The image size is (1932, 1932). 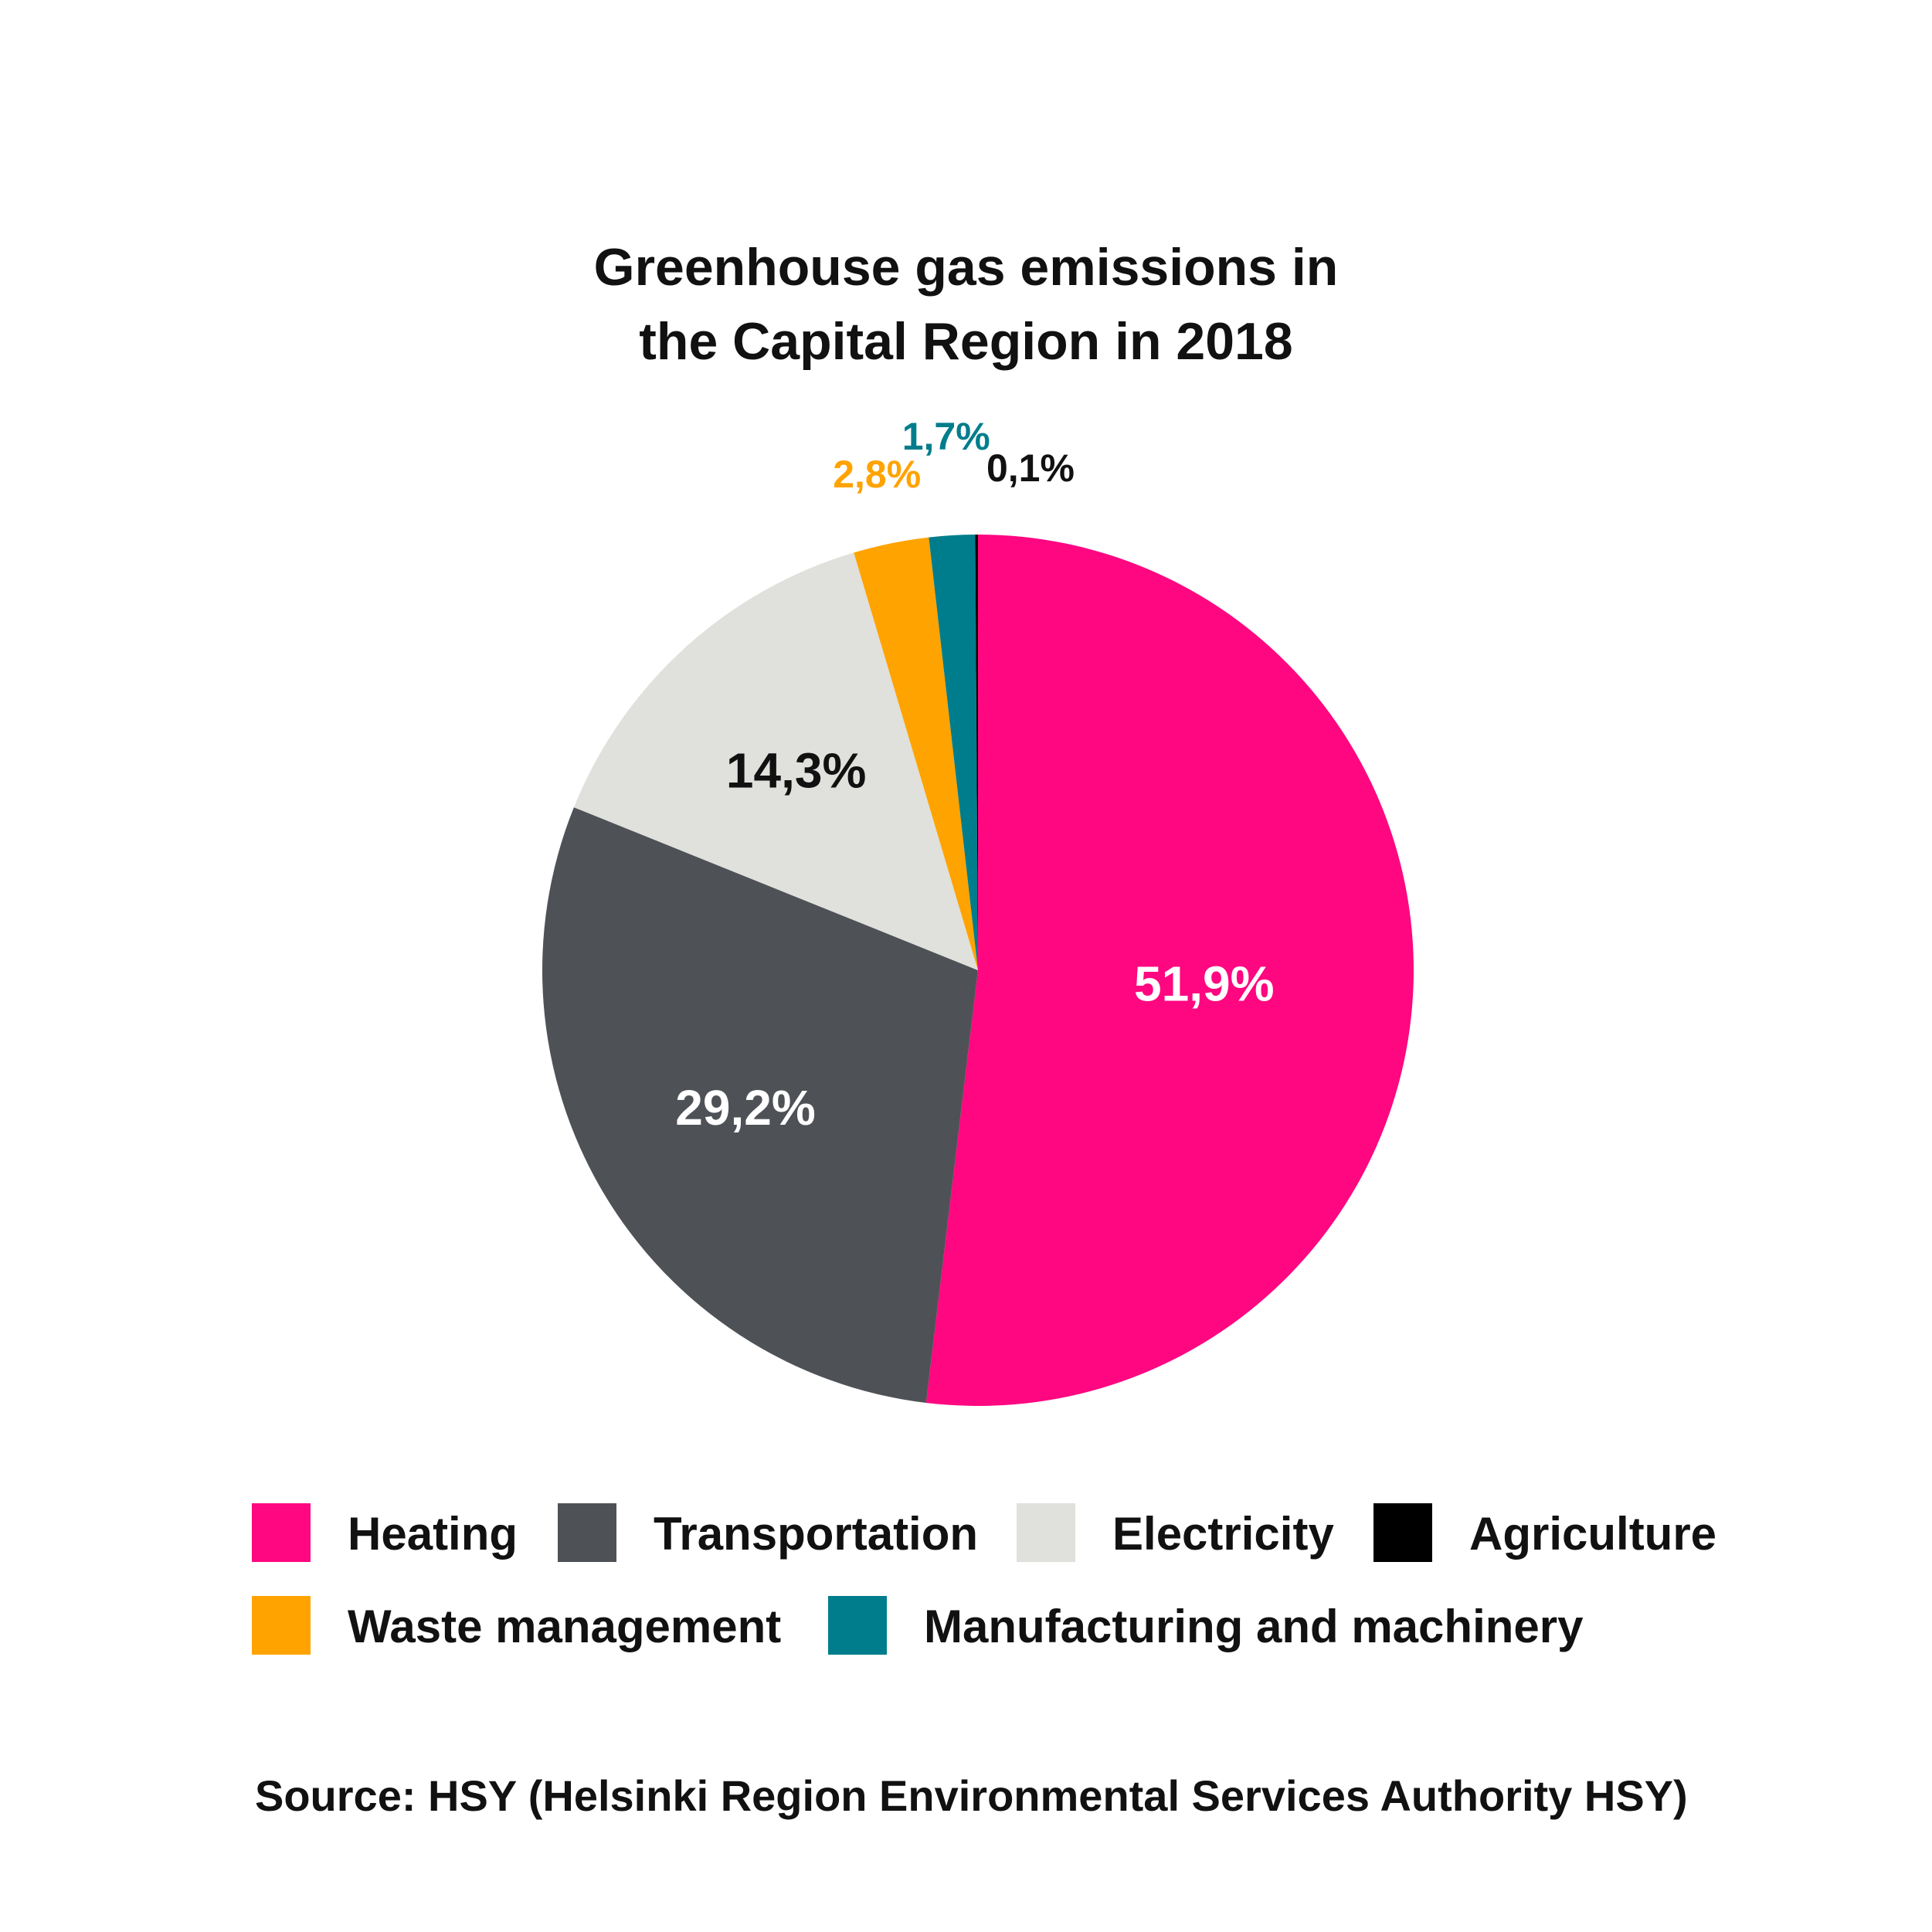 I want to click on pie-labels: 51,9% 29,2% 14,3% 2,8%1,7%0,1%, so click(x=975, y=775).